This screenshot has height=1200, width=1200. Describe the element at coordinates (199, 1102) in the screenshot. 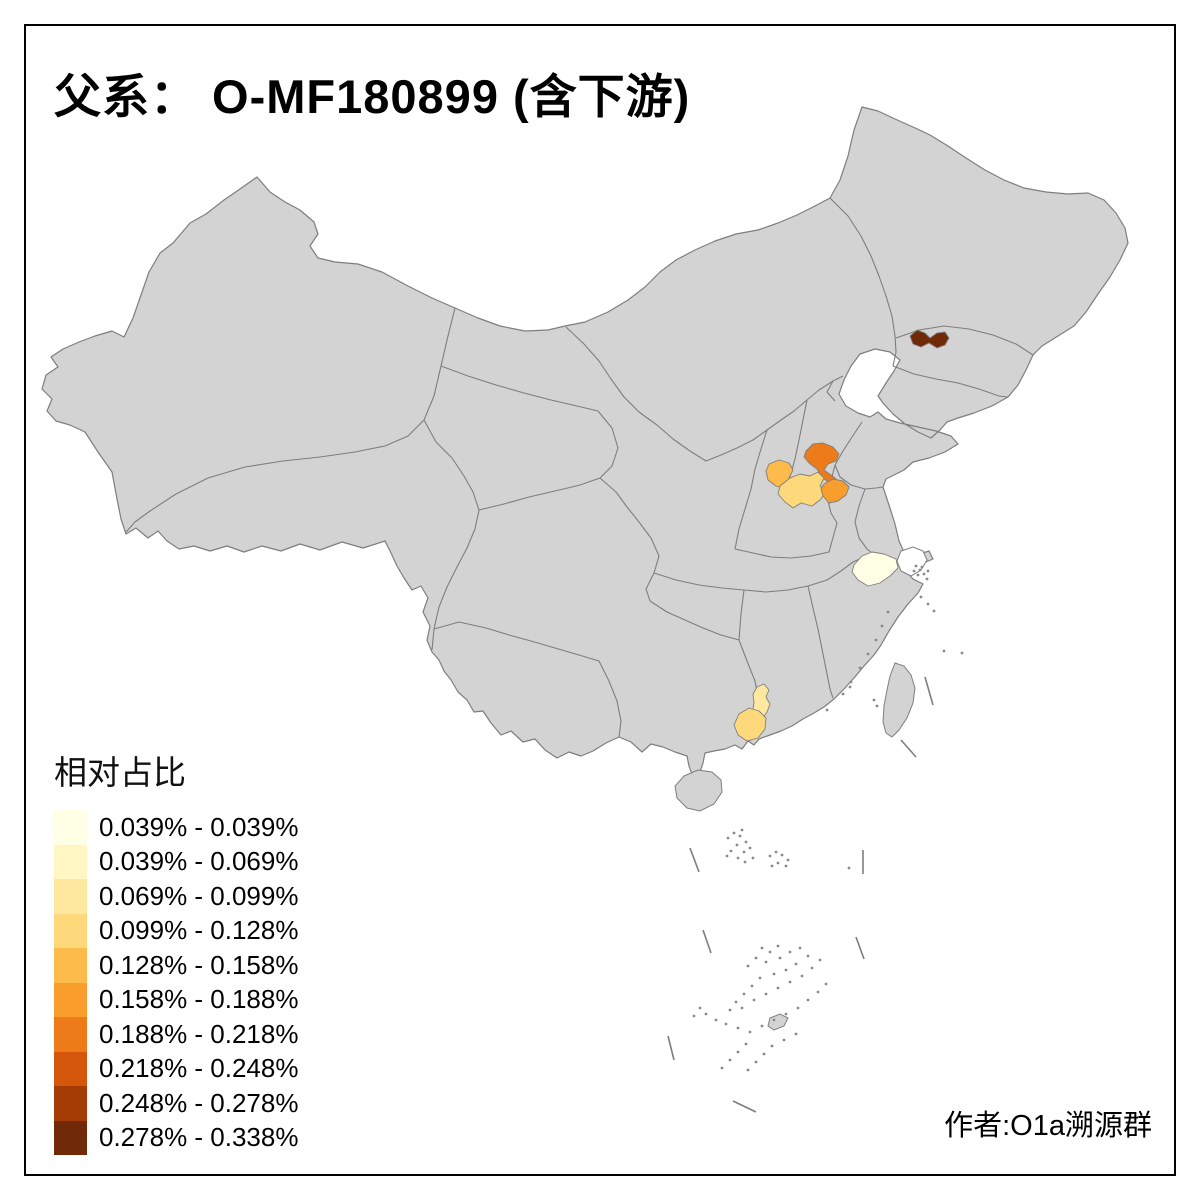

I see `legend-range-label: 0.248% - 0.278%` at that location.